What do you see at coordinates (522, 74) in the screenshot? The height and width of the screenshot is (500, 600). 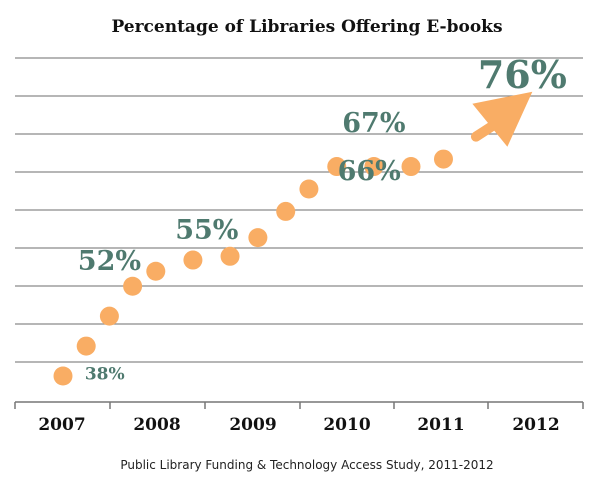 I see `annotation-76pct: 76%` at bounding box center [522, 74].